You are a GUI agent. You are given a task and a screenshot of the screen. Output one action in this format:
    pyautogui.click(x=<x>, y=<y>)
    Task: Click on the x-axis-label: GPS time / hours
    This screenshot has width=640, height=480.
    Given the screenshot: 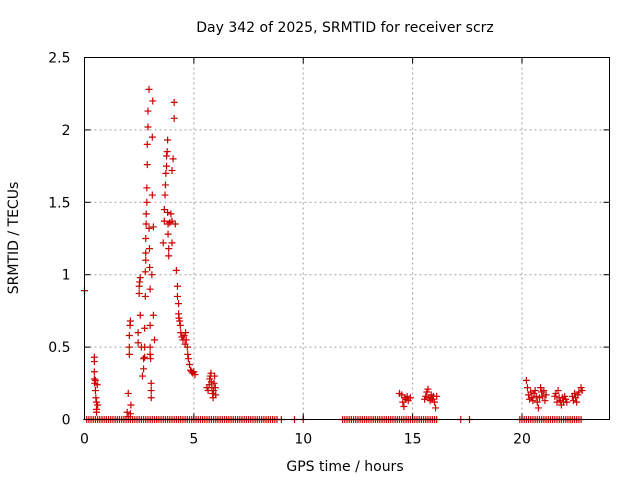 What is the action you would take?
    pyautogui.click(x=344, y=467)
    